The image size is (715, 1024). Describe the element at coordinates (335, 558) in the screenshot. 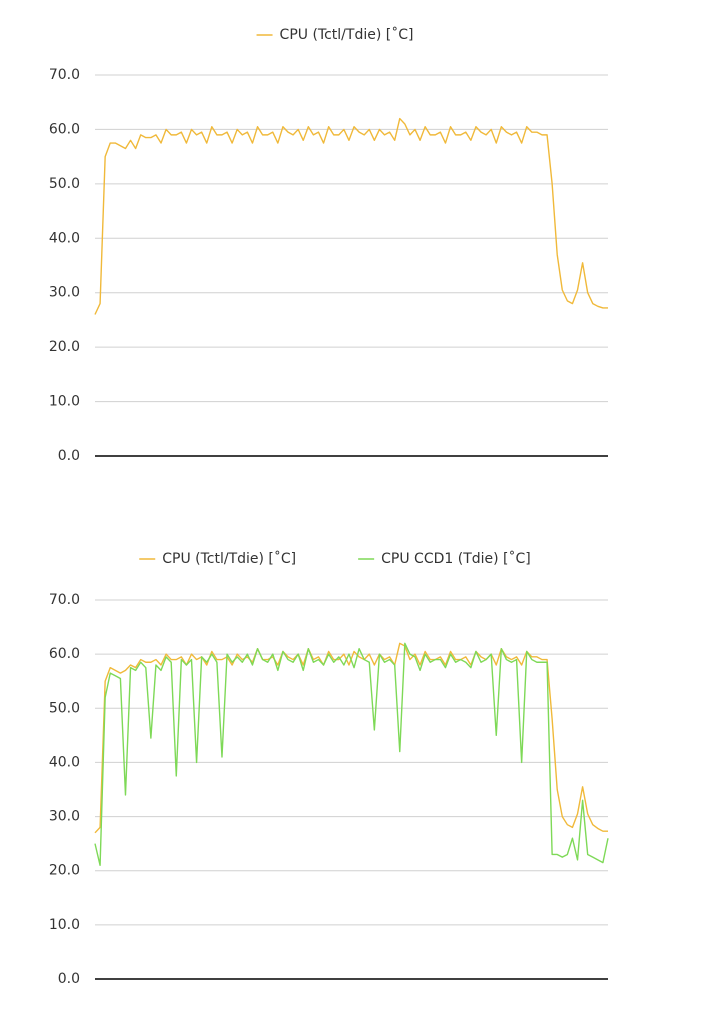

I see `legend: CPU (Tctl/Tdie) [˚C] CPU CCD1 (Tdie) [˚C]` at that location.